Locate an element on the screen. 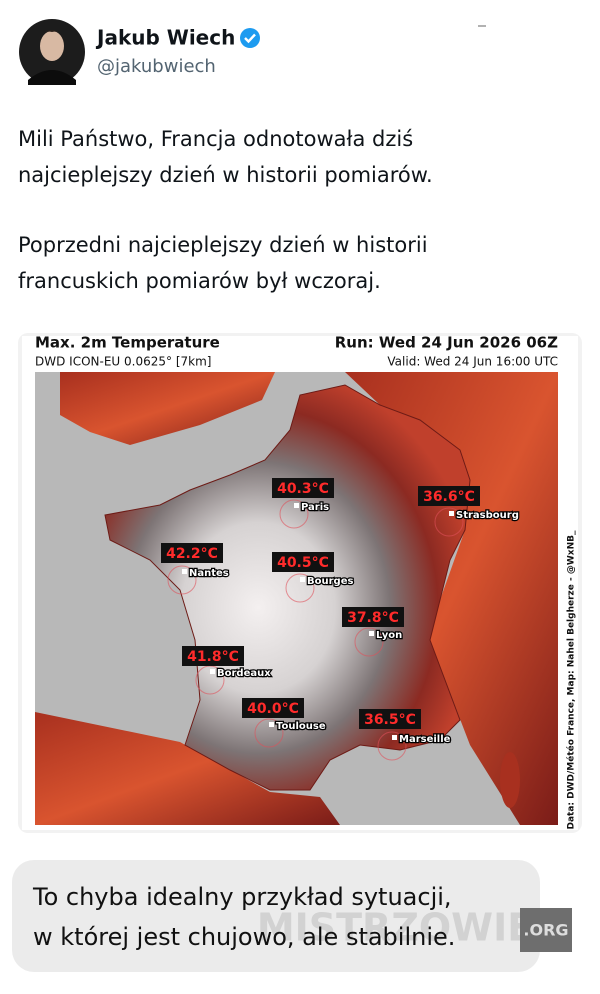  city-name: Toulouse is located at coordinates (301, 726).